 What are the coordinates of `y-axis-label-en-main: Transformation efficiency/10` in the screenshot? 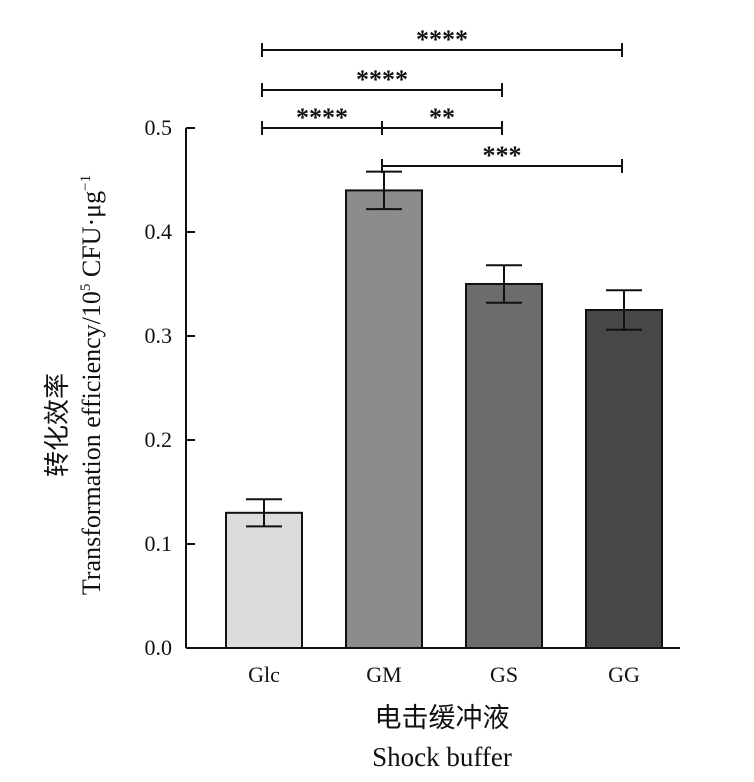 It's located at (91, 443).